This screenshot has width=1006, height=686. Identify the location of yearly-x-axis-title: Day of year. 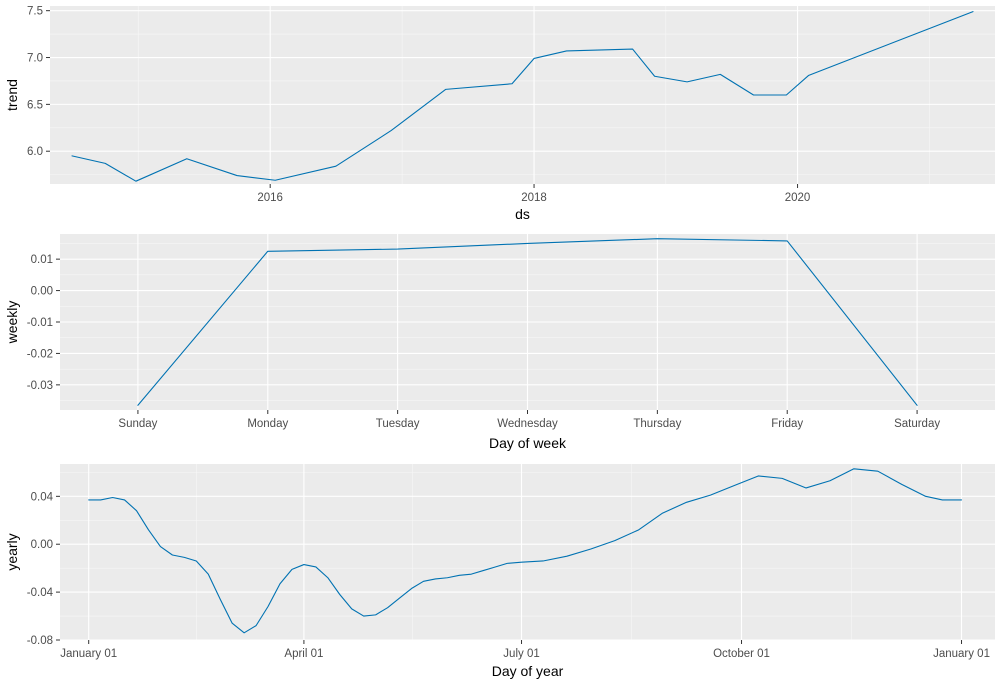
(528, 671).